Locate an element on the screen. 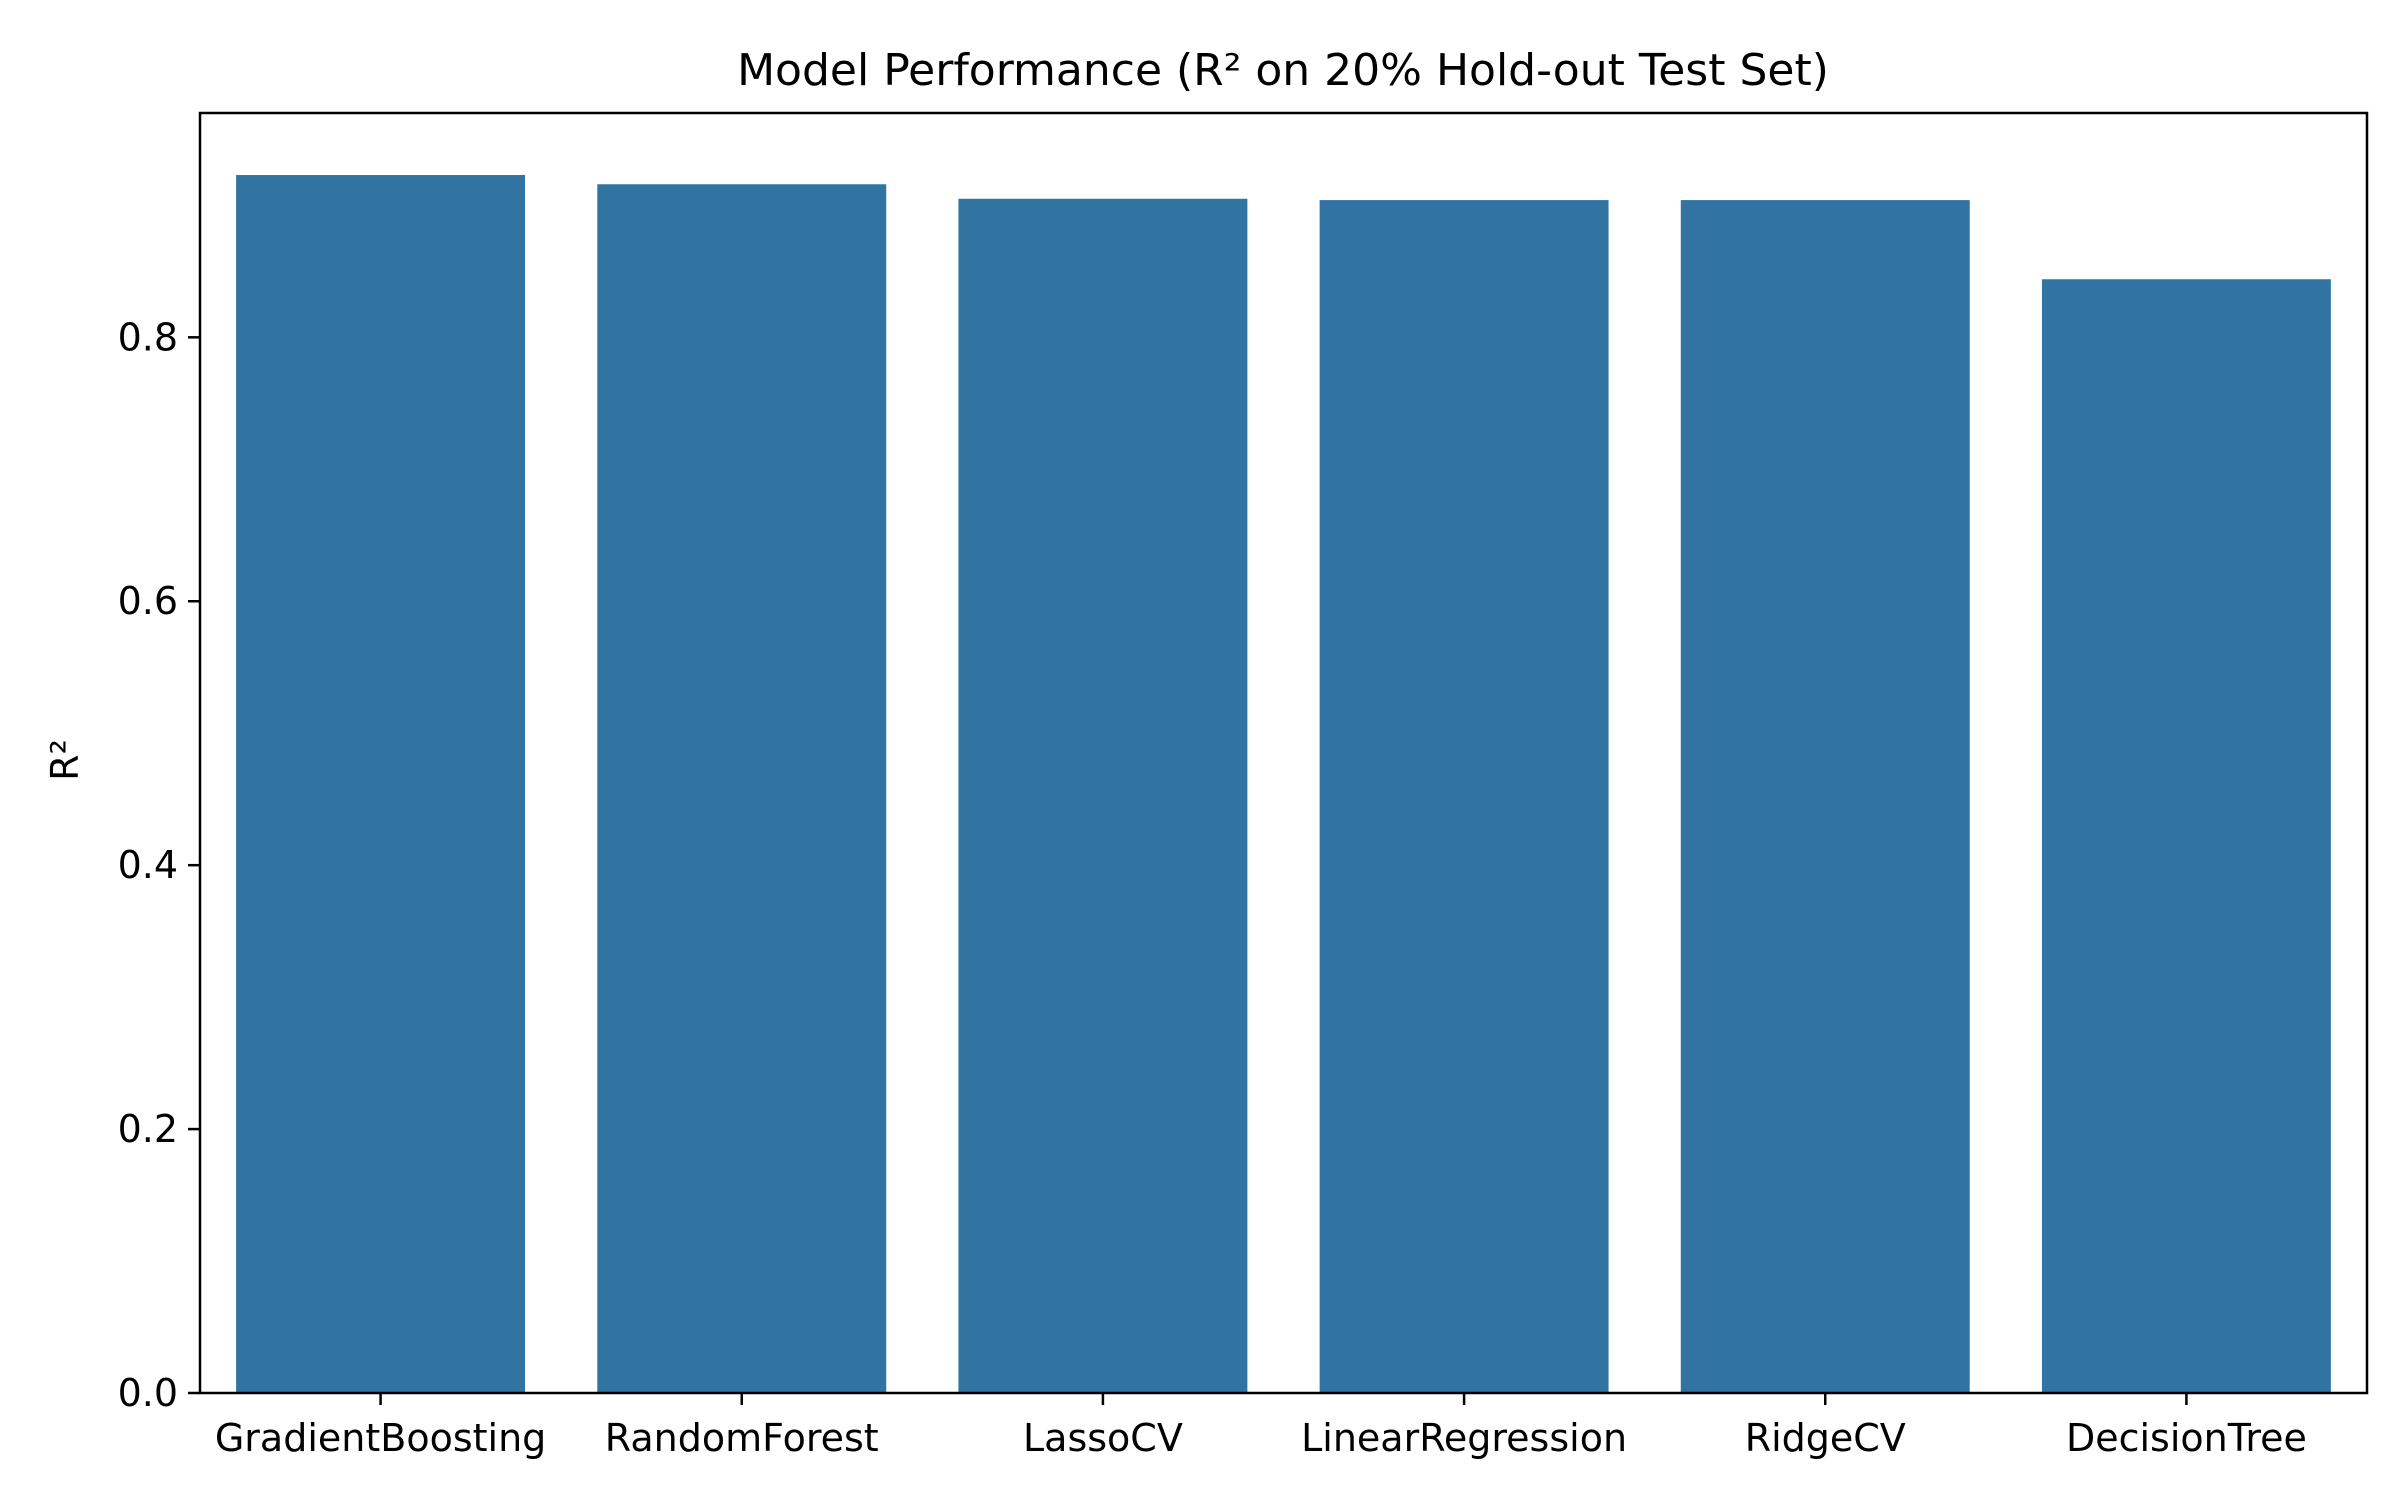  bar-LinearRegression is located at coordinates (1464, 797).